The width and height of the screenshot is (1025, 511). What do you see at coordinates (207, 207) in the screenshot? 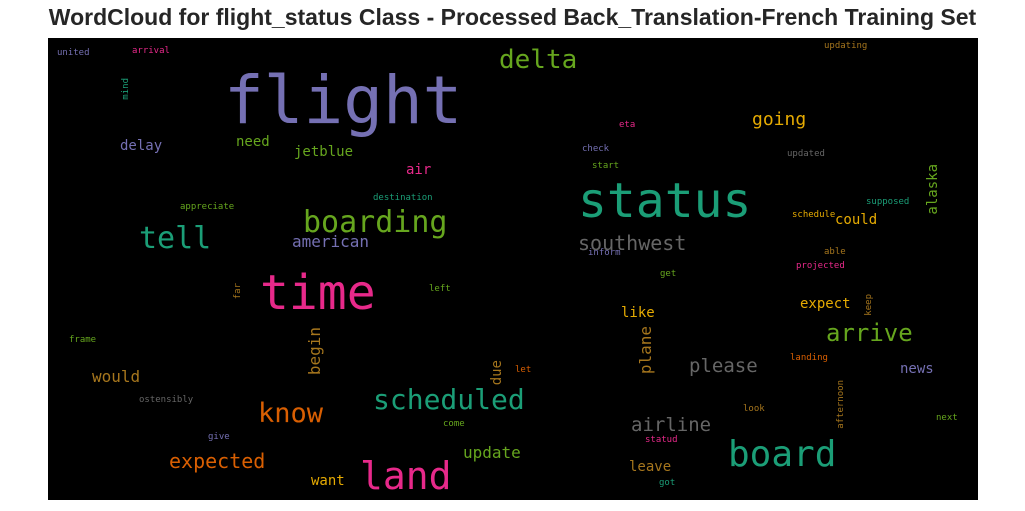
I see `word-appreciate: appreciate` at bounding box center [207, 207].